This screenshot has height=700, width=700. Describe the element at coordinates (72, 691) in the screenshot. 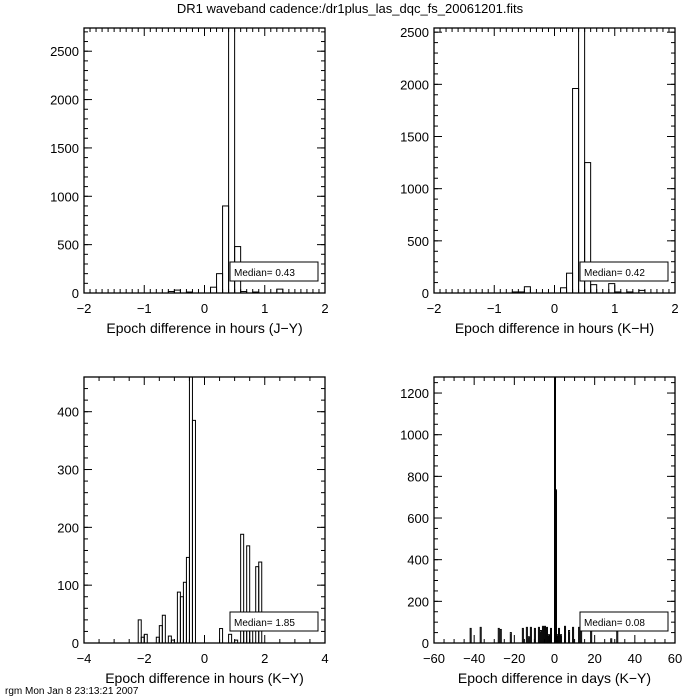

I see `footer-timestamp: rgm Mon Jan 8 23:13:21 2007` at that location.